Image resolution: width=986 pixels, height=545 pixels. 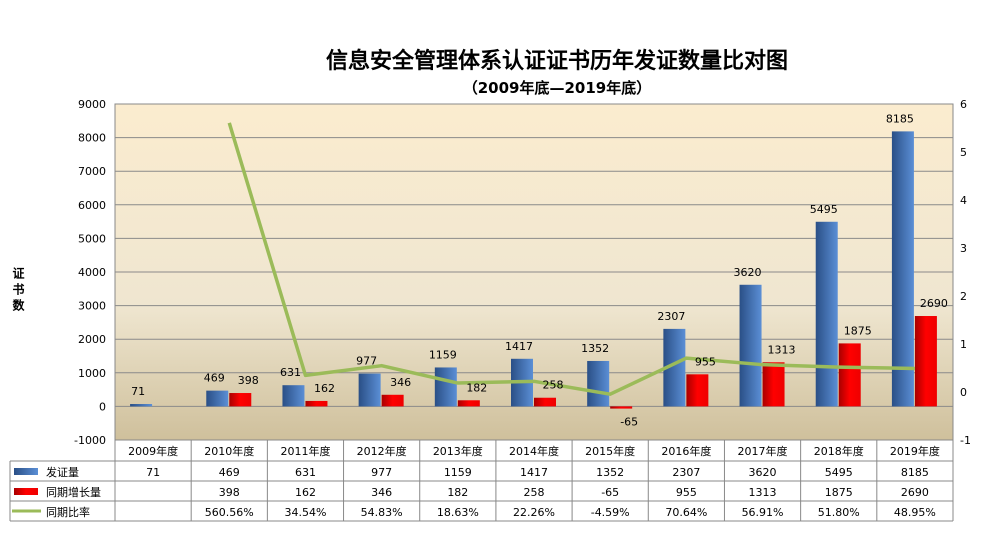 I want to click on table-cell: 162, so click(x=305, y=492).